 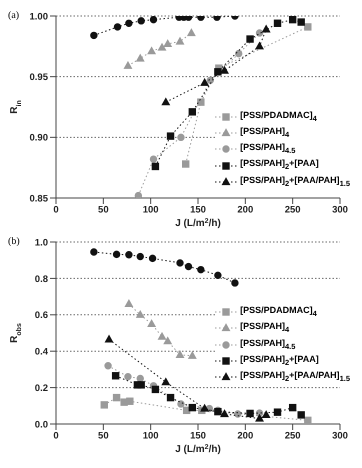 I want to click on y-tick-label: 0.0, so click(x=41, y=424).